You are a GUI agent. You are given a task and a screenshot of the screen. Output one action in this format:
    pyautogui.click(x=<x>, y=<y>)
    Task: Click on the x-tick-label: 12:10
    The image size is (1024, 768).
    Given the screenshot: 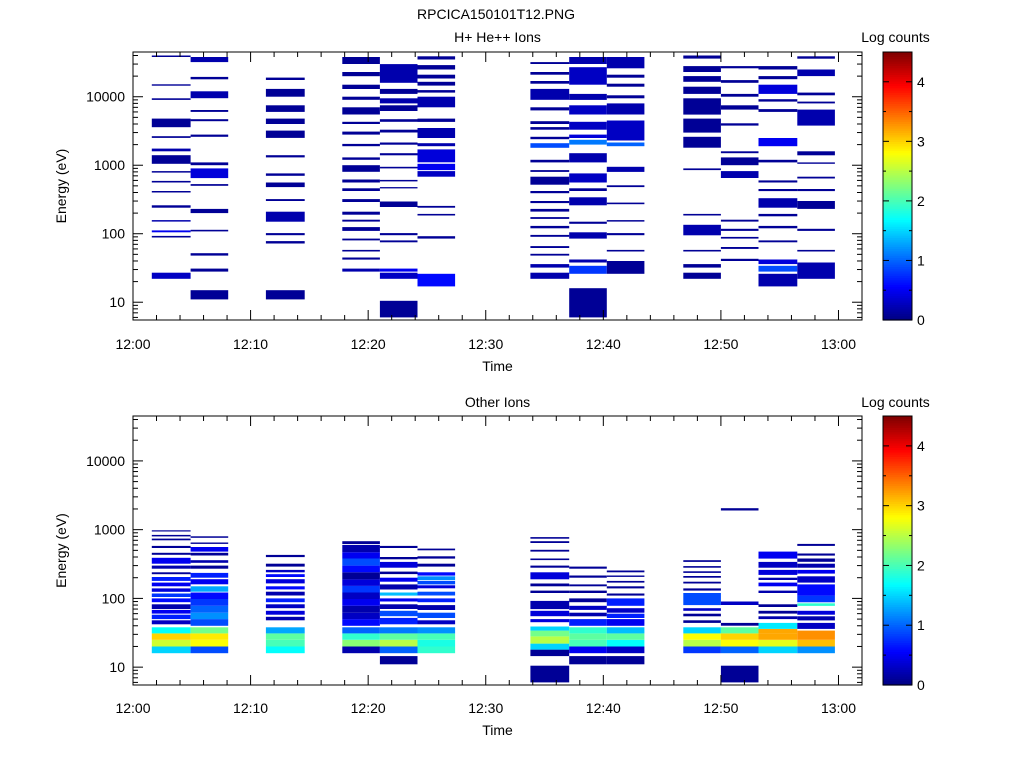 What is the action you would take?
    pyautogui.click(x=250, y=344)
    